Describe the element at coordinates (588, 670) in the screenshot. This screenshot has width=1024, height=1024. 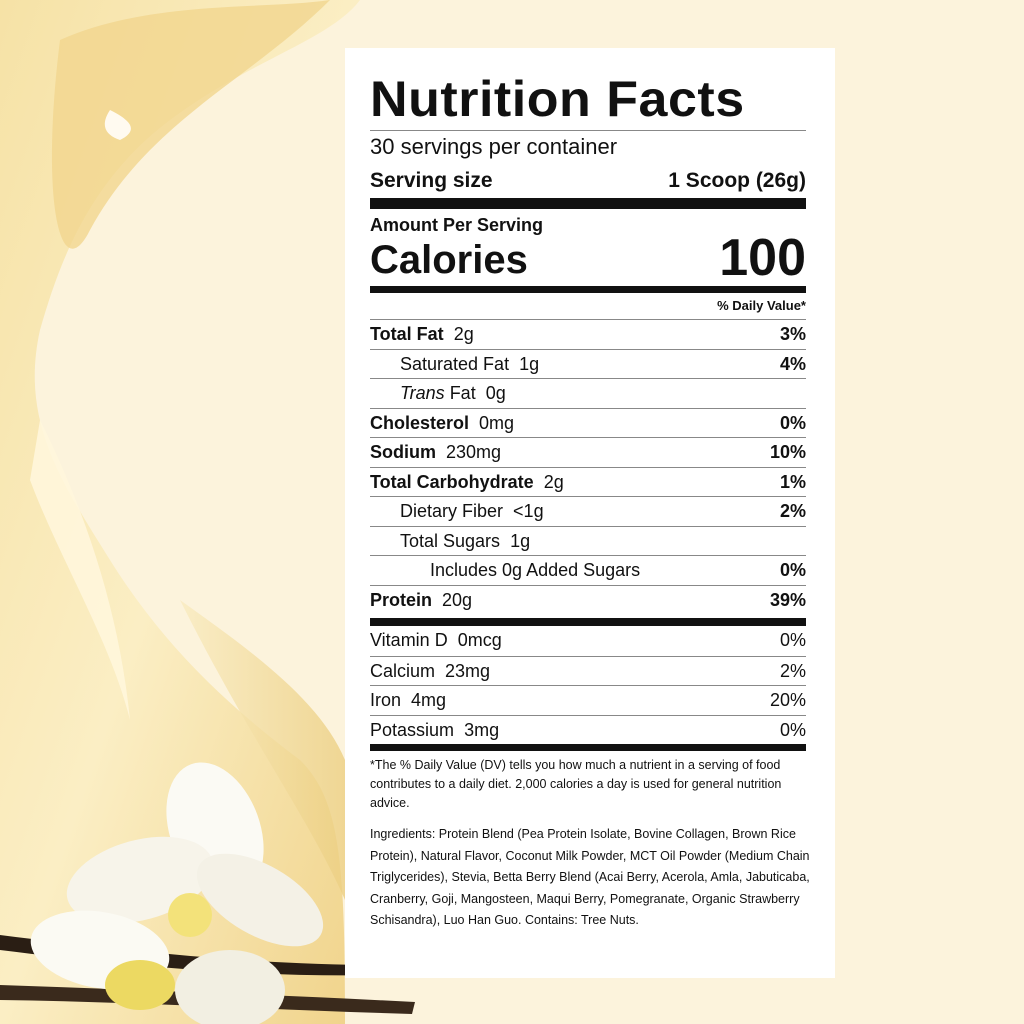
I see `vitamin-row: Calcium 23mg 2%` at that location.